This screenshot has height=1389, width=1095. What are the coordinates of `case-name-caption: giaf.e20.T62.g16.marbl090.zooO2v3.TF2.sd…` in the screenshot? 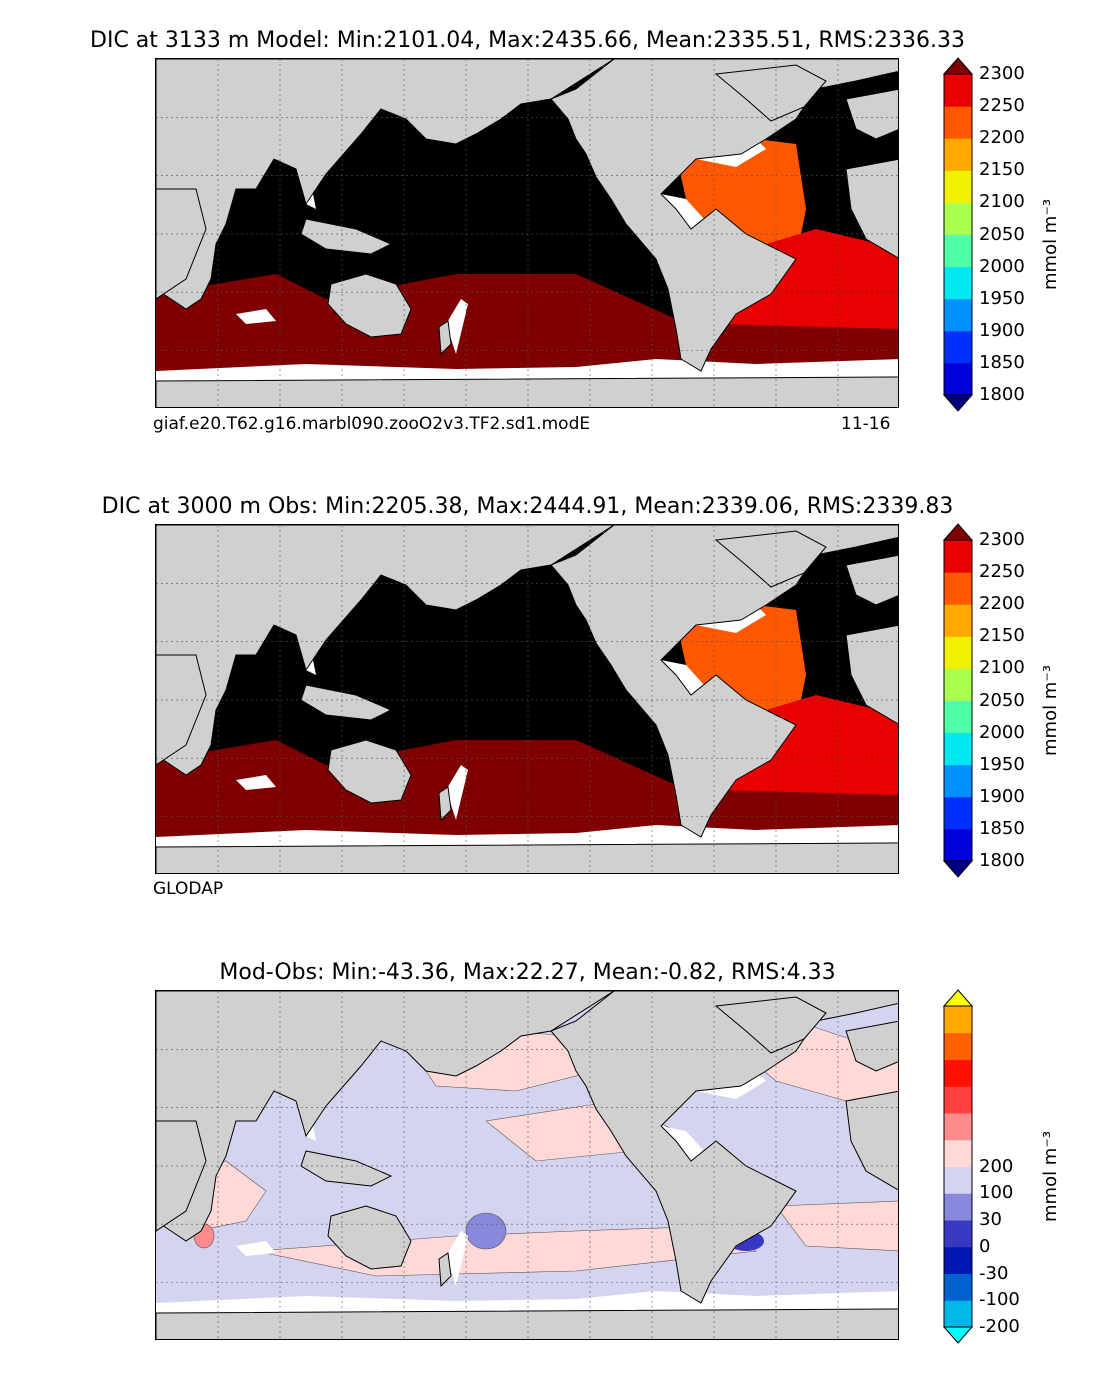 It's located at (372, 424).